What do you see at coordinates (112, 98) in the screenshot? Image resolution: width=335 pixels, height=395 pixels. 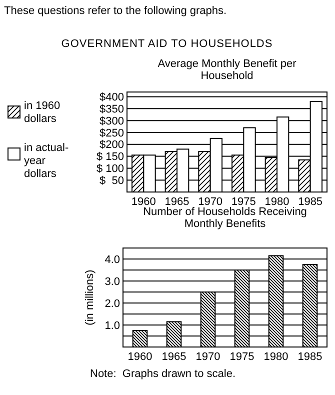 I see `y-tick-label: $400` at bounding box center [112, 98].